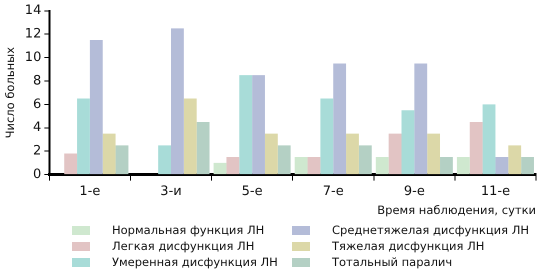  What do you see at coordinates (195, 262) in the screenshot?
I see `legend-label: Умеренная дисфункция ЛН` at bounding box center [195, 262].